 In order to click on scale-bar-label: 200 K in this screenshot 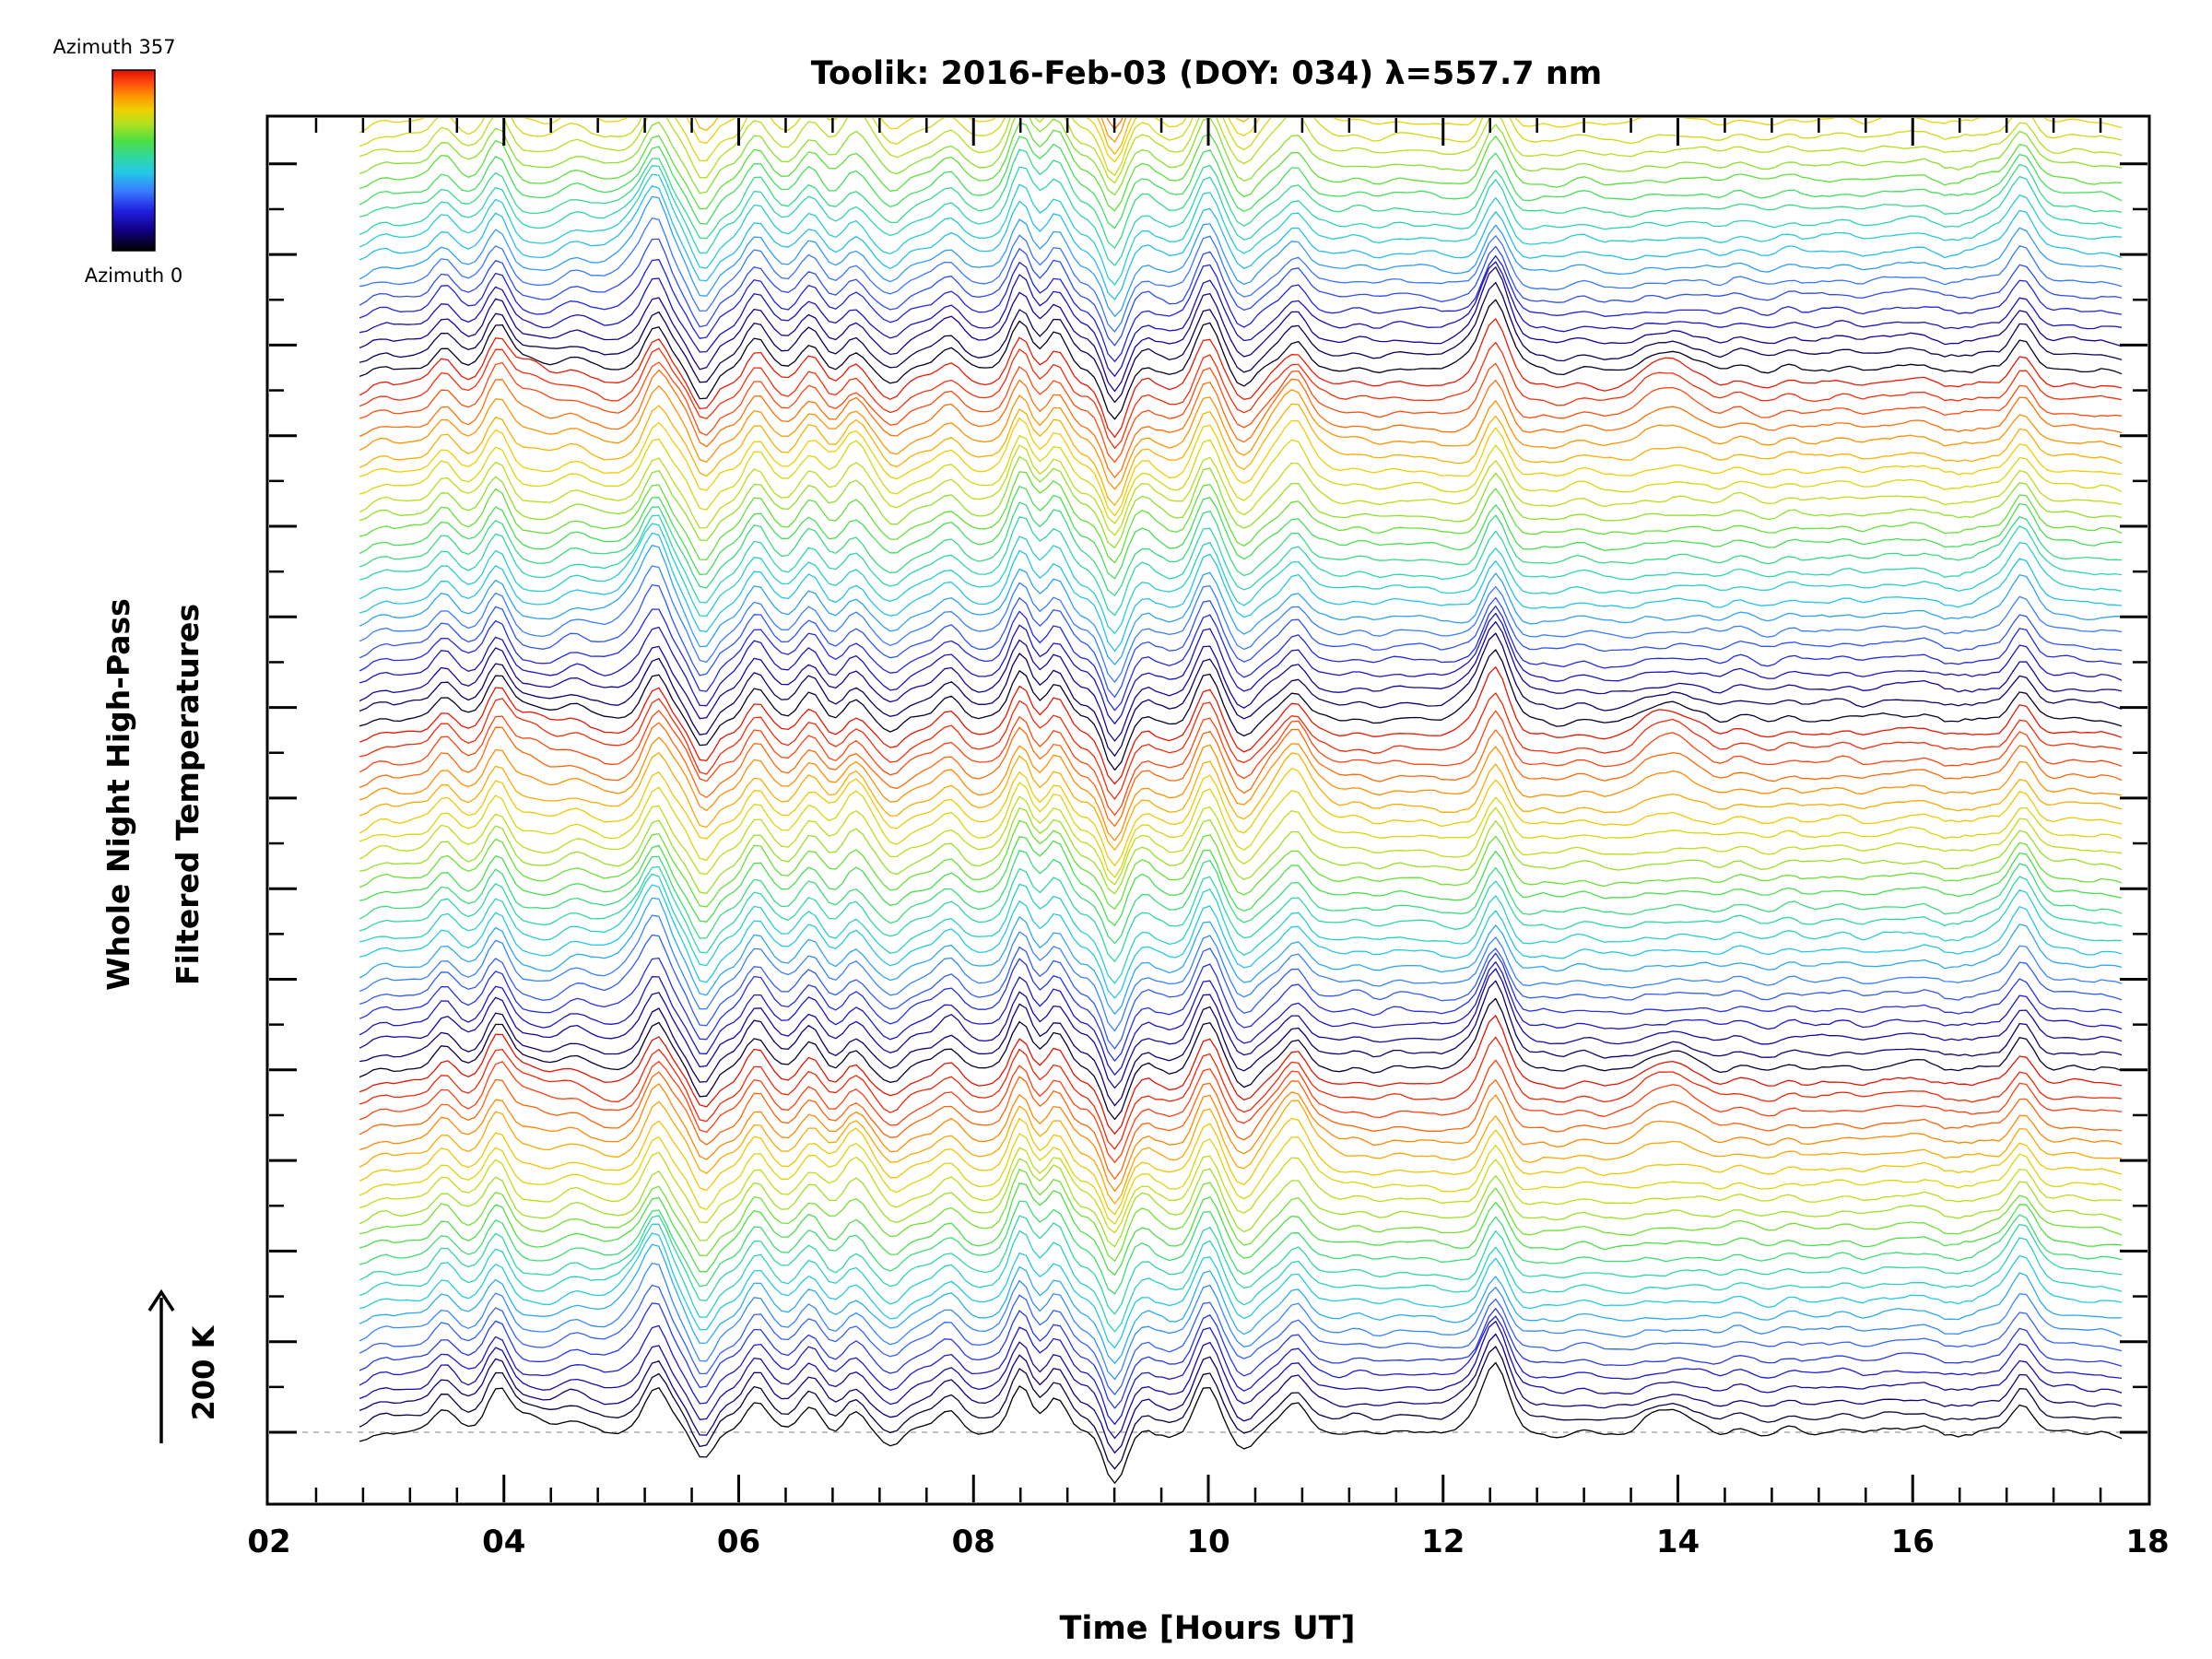, I will do `click(203, 1372)`.